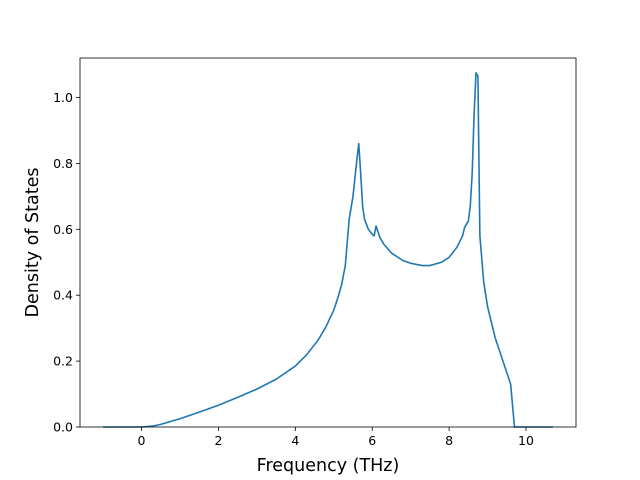  Describe the element at coordinates (218, 440) in the screenshot. I see `x-tick-label: 2` at that location.